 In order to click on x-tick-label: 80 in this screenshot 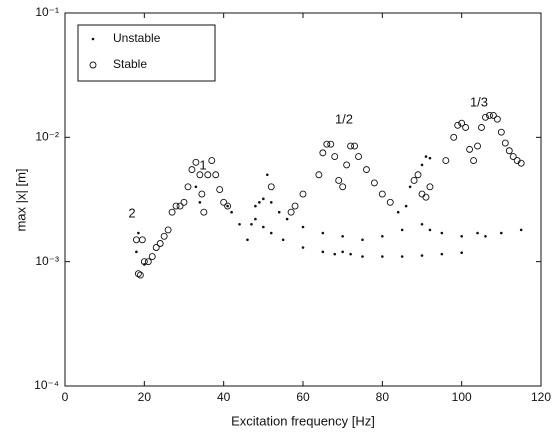, I will do `click(383, 397)`.